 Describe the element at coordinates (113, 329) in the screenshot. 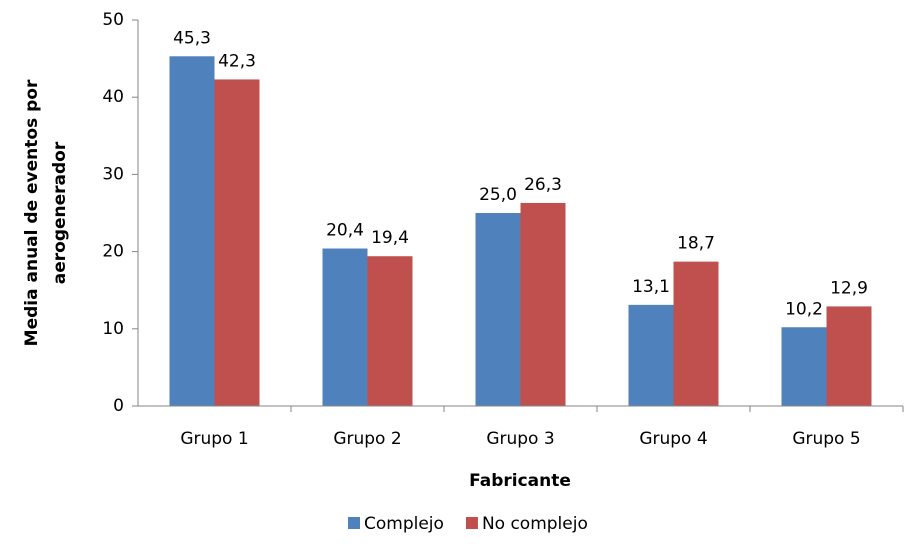

I see `y-tick-label: 10` at that location.